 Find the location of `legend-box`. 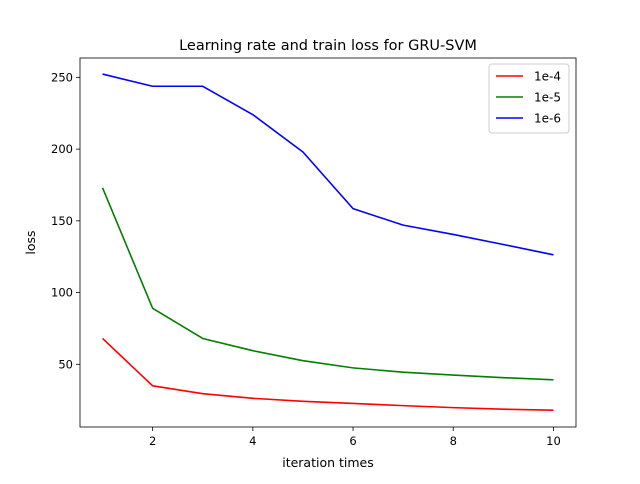

legend-box is located at coordinates (529, 98).